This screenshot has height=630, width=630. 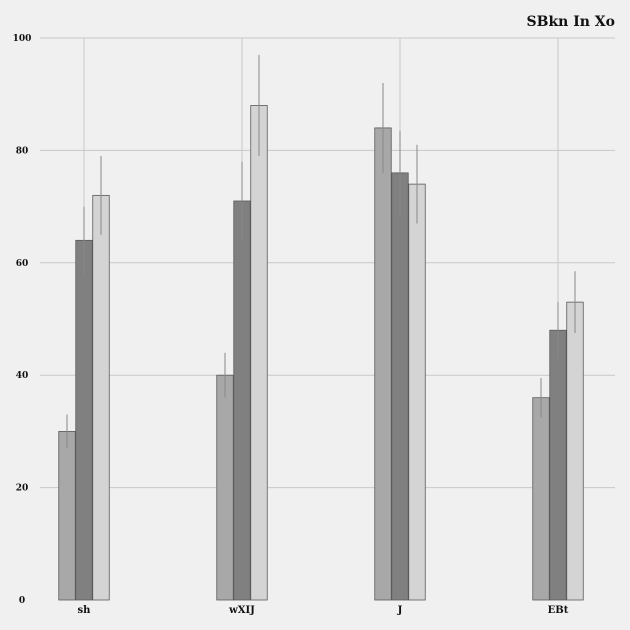 What do you see at coordinates (22, 601) in the screenshot?
I see `y-tick-label: 0` at bounding box center [22, 601].